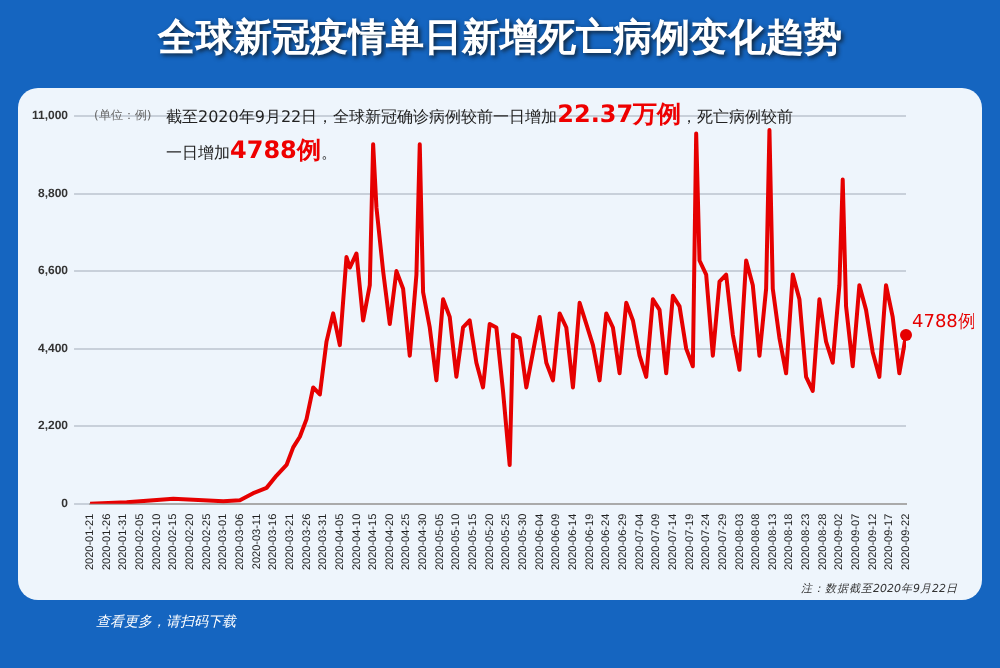 The width and height of the screenshot is (1000, 668). Describe the element at coordinates (944, 321) in the screenshot. I see `annotation: 4788例` at that location.